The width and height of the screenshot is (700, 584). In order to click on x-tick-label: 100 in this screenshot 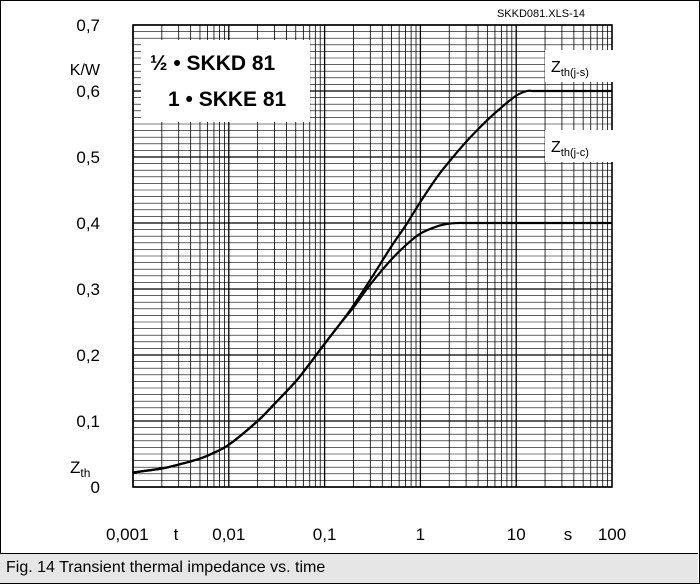, I will do `click(612, 534)`.